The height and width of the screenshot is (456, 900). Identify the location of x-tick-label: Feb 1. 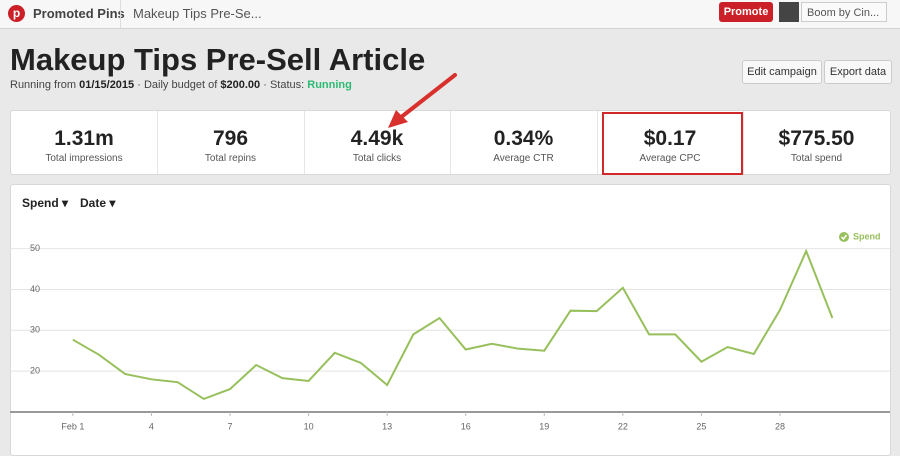
(72, 426).